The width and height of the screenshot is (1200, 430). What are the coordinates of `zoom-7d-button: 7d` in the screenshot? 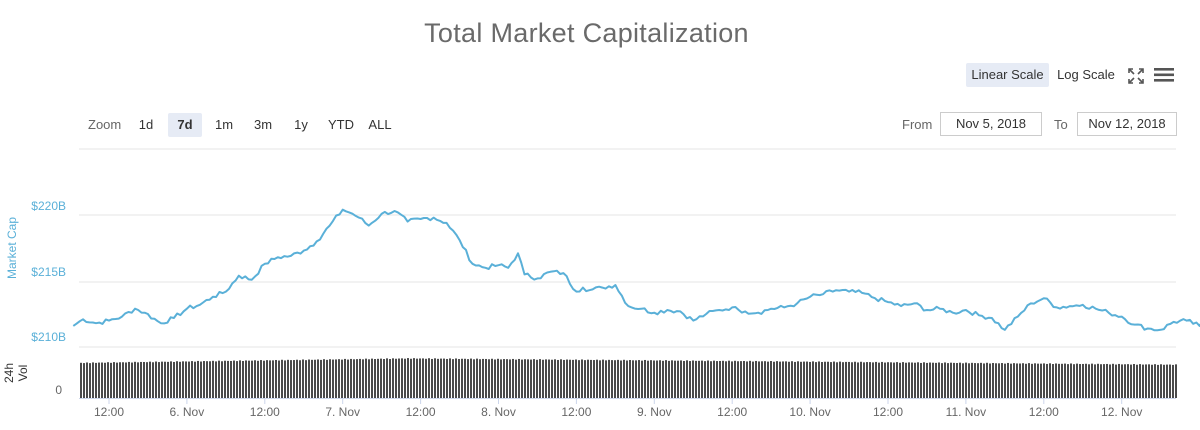 It's located at (185, 125).